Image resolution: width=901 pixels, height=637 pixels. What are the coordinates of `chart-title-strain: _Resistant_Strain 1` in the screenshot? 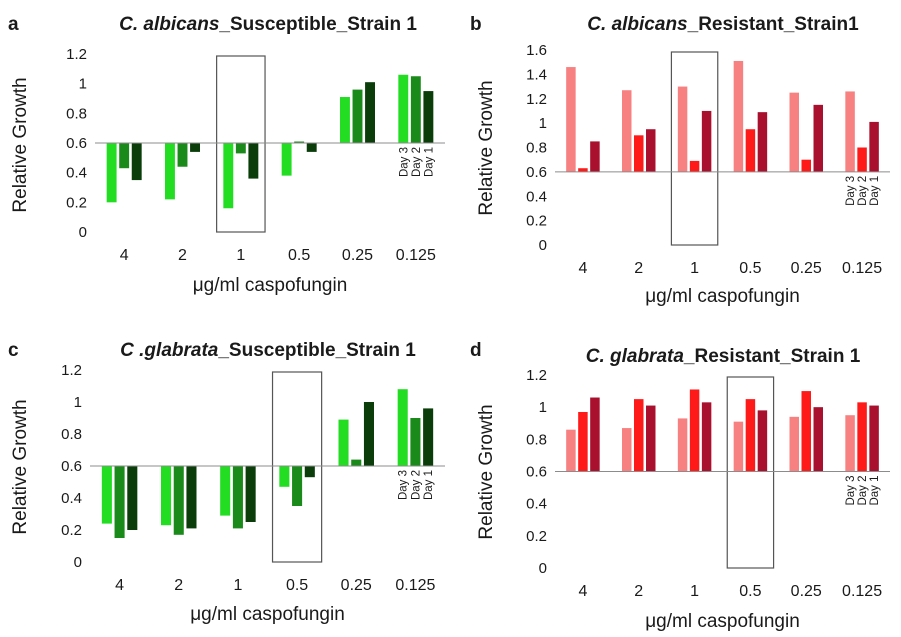 It's located at (772, 356).